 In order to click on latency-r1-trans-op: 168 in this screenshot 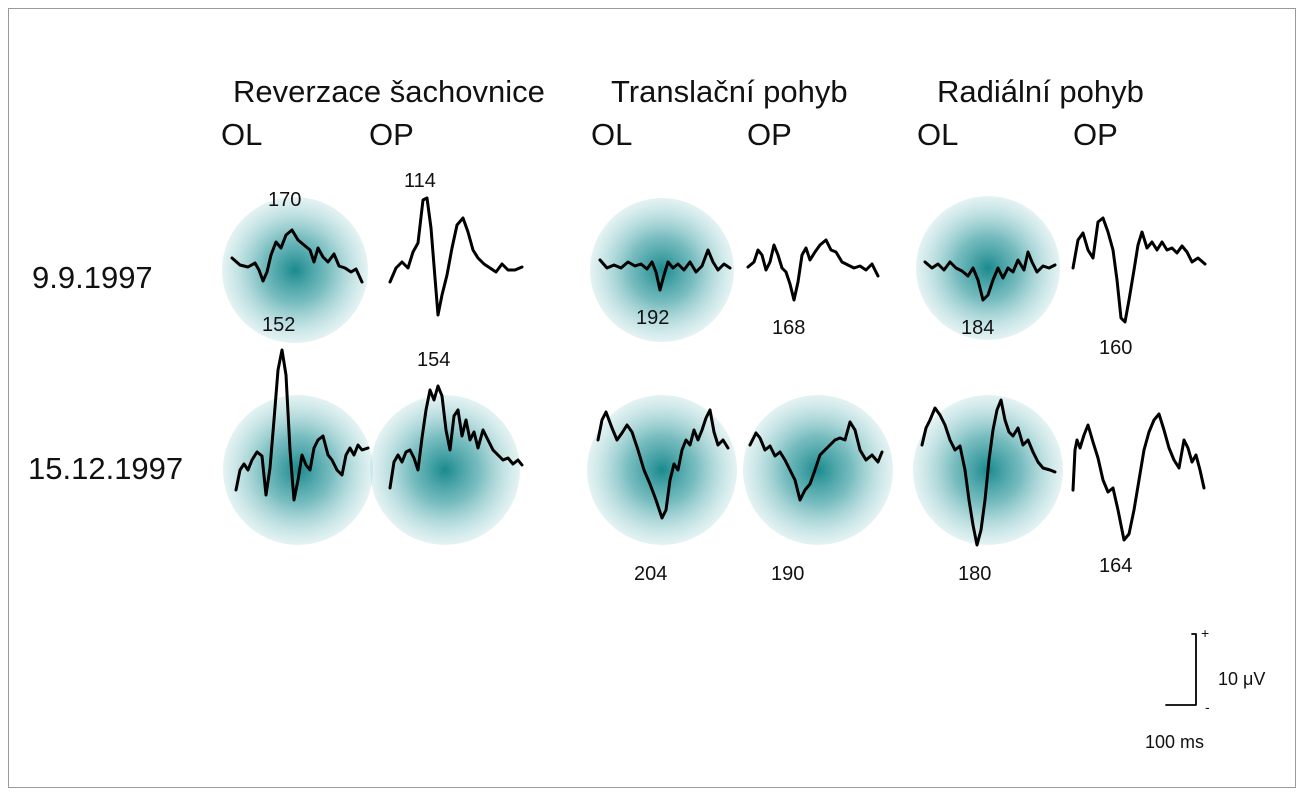, I will do `click(789, 328)`.